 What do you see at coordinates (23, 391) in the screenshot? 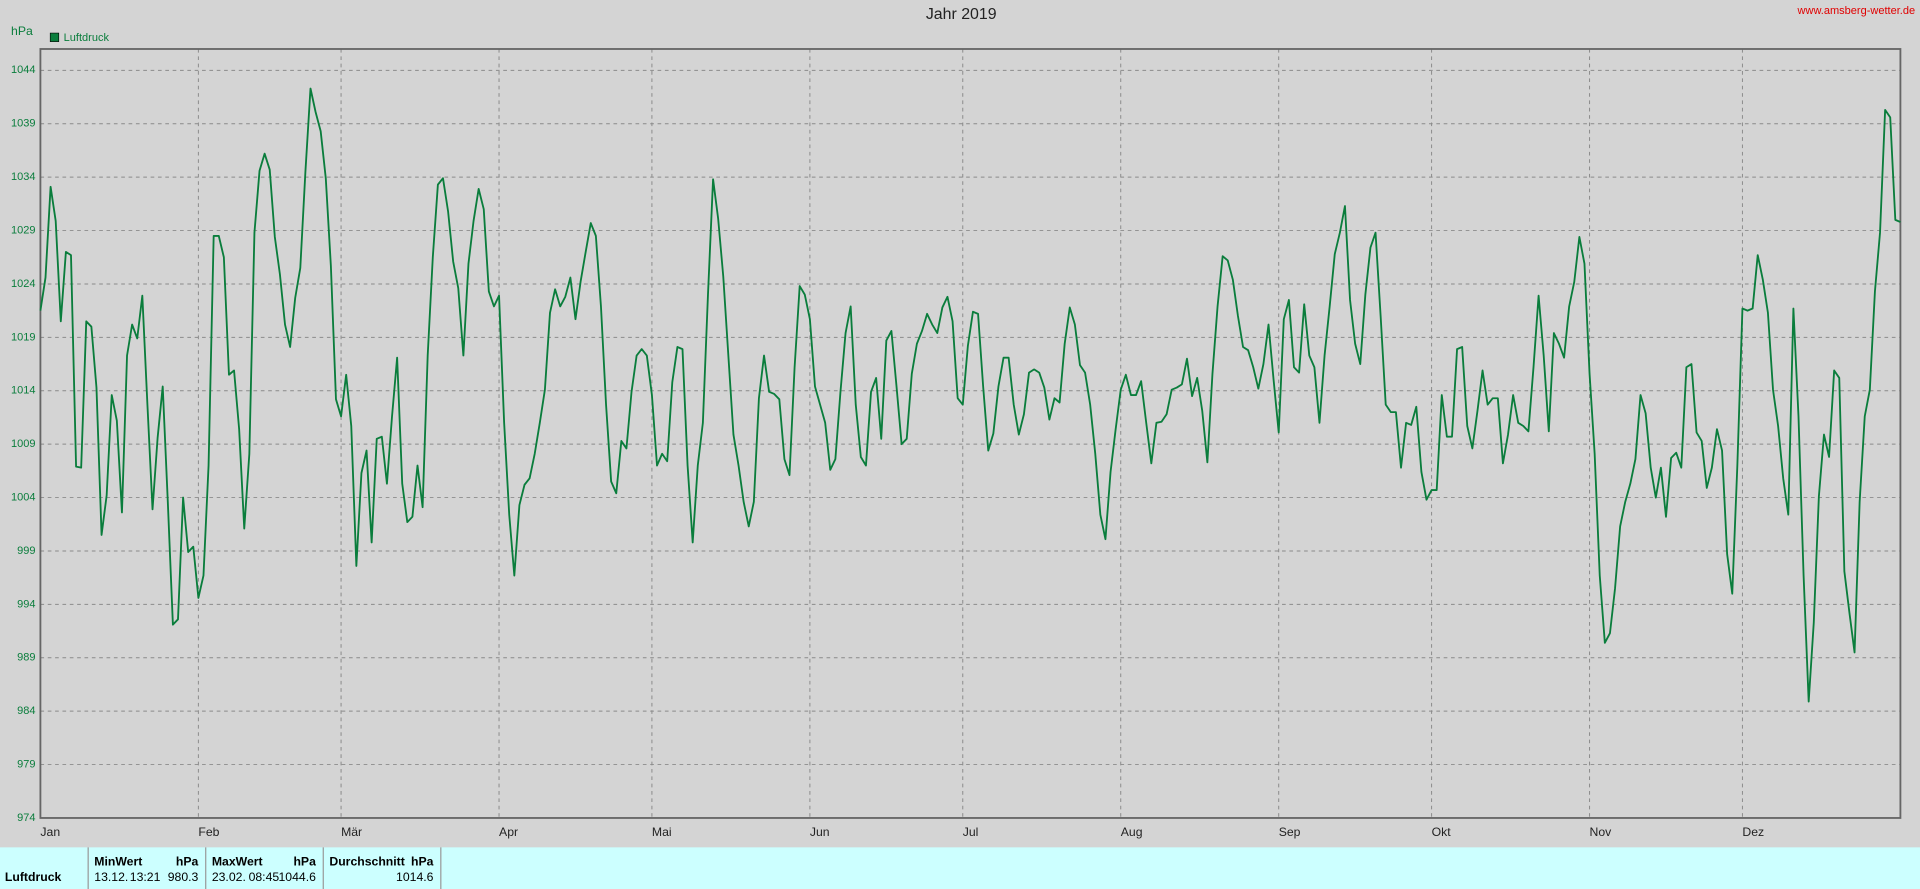
I see `y-tick-label: 1014` at bounding box center [23, 391].